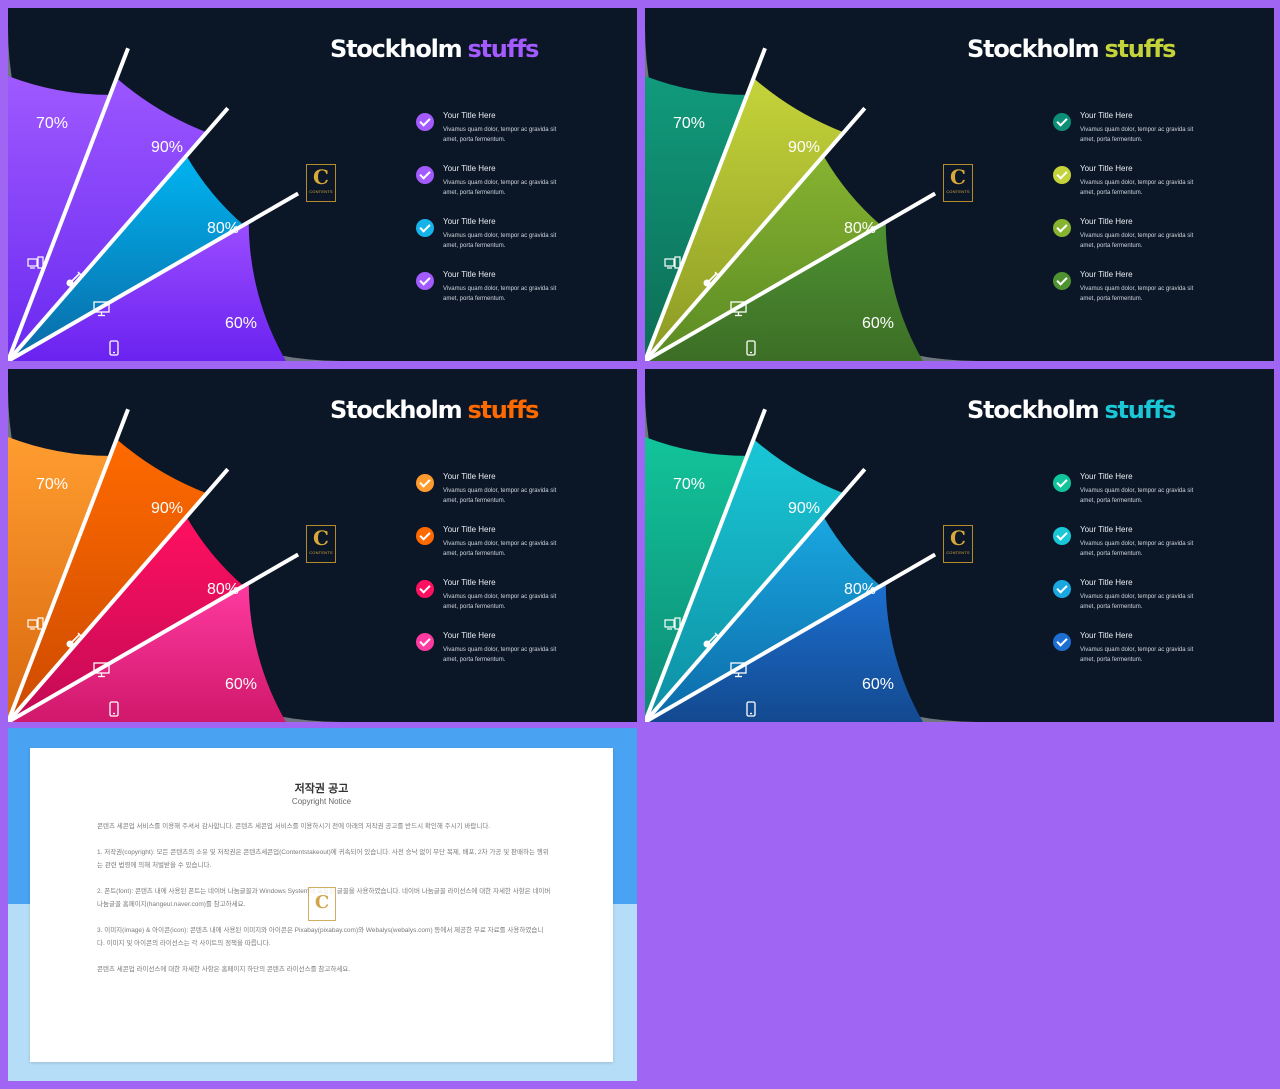  I want to click on phone-icon, so click(751, 348).